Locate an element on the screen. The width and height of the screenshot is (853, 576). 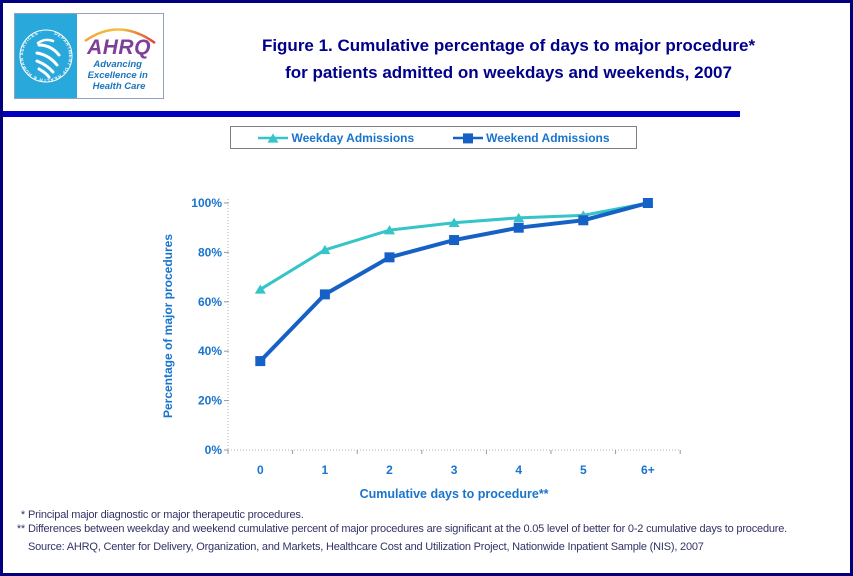
ahrq-acronym: AHRQ is located at coordinates (118, 47).